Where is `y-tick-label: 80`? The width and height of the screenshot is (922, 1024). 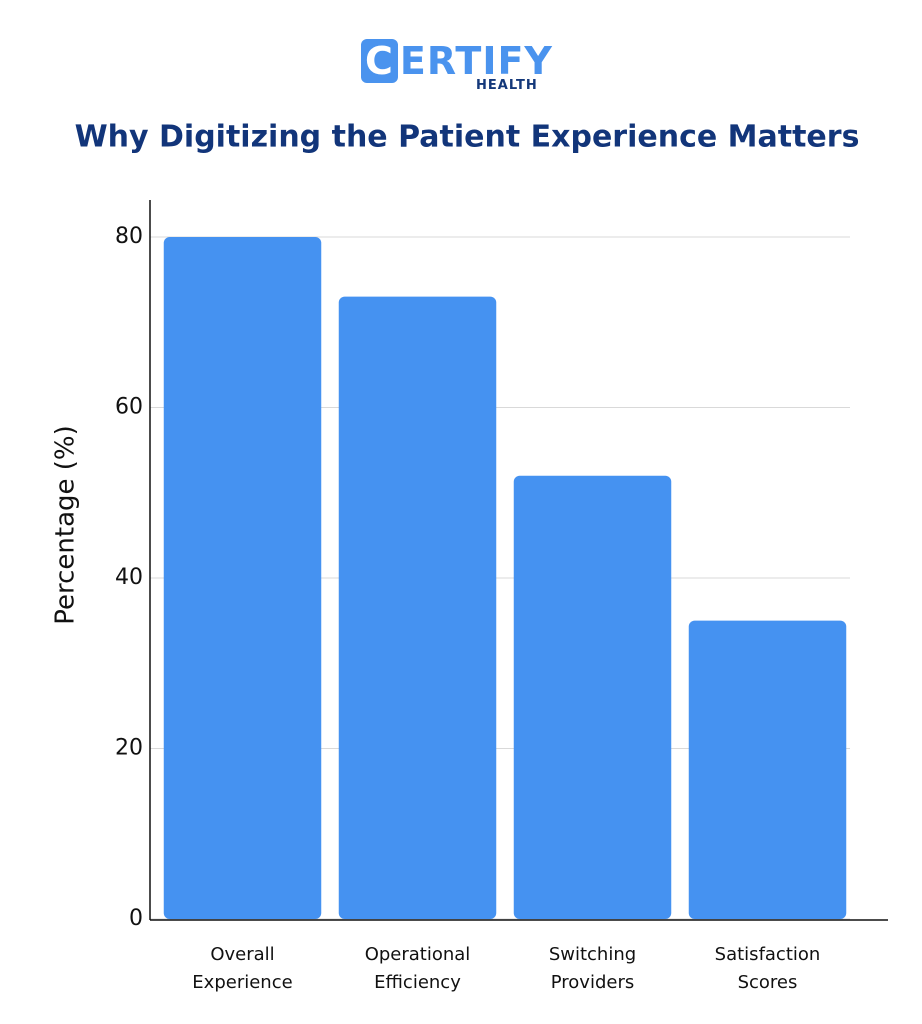 y-tick-label: 80 is located at coordinates (129, 236).